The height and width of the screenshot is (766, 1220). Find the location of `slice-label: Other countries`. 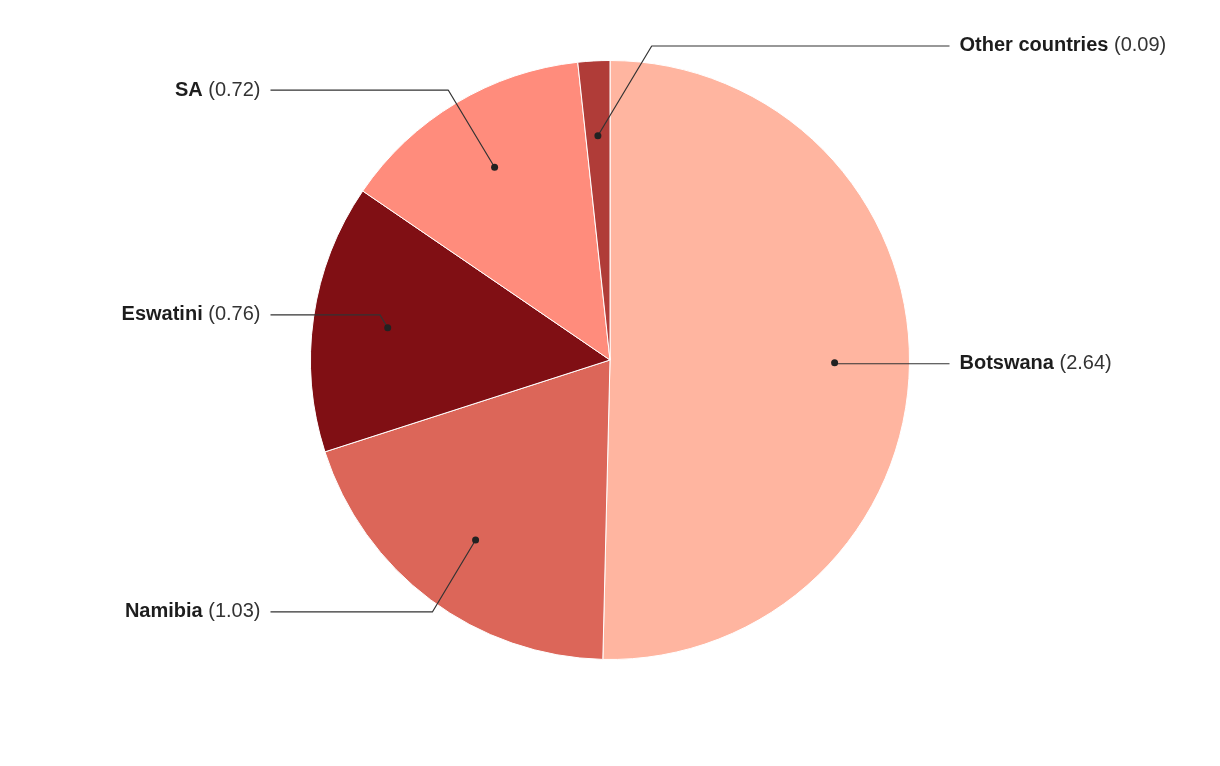

slice-label: Other countries is located at coordinates (1034, 44).